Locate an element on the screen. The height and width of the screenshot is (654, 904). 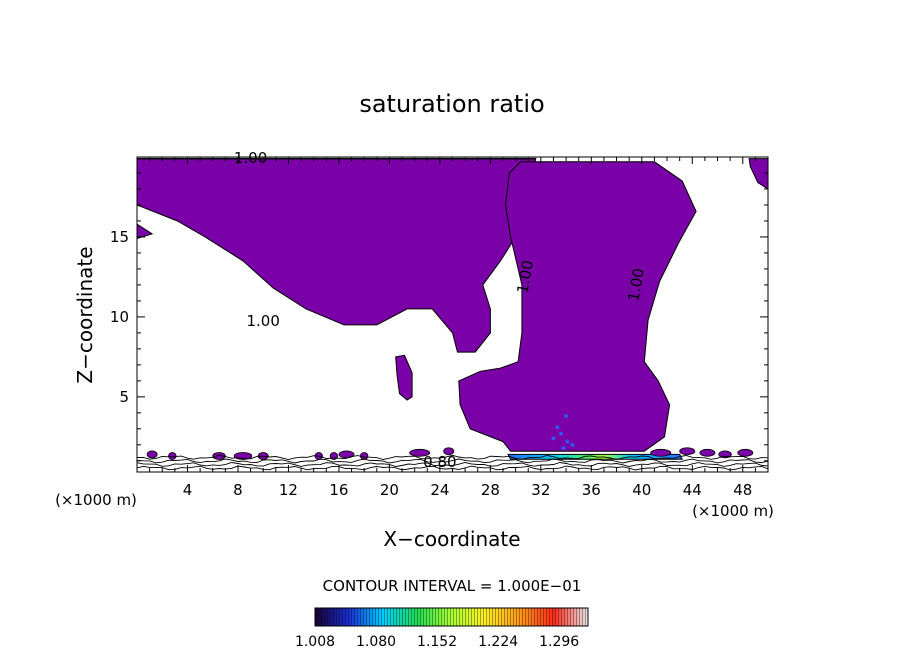
y-axis-label: Z−coordinate is located at coordinates (85, 314).